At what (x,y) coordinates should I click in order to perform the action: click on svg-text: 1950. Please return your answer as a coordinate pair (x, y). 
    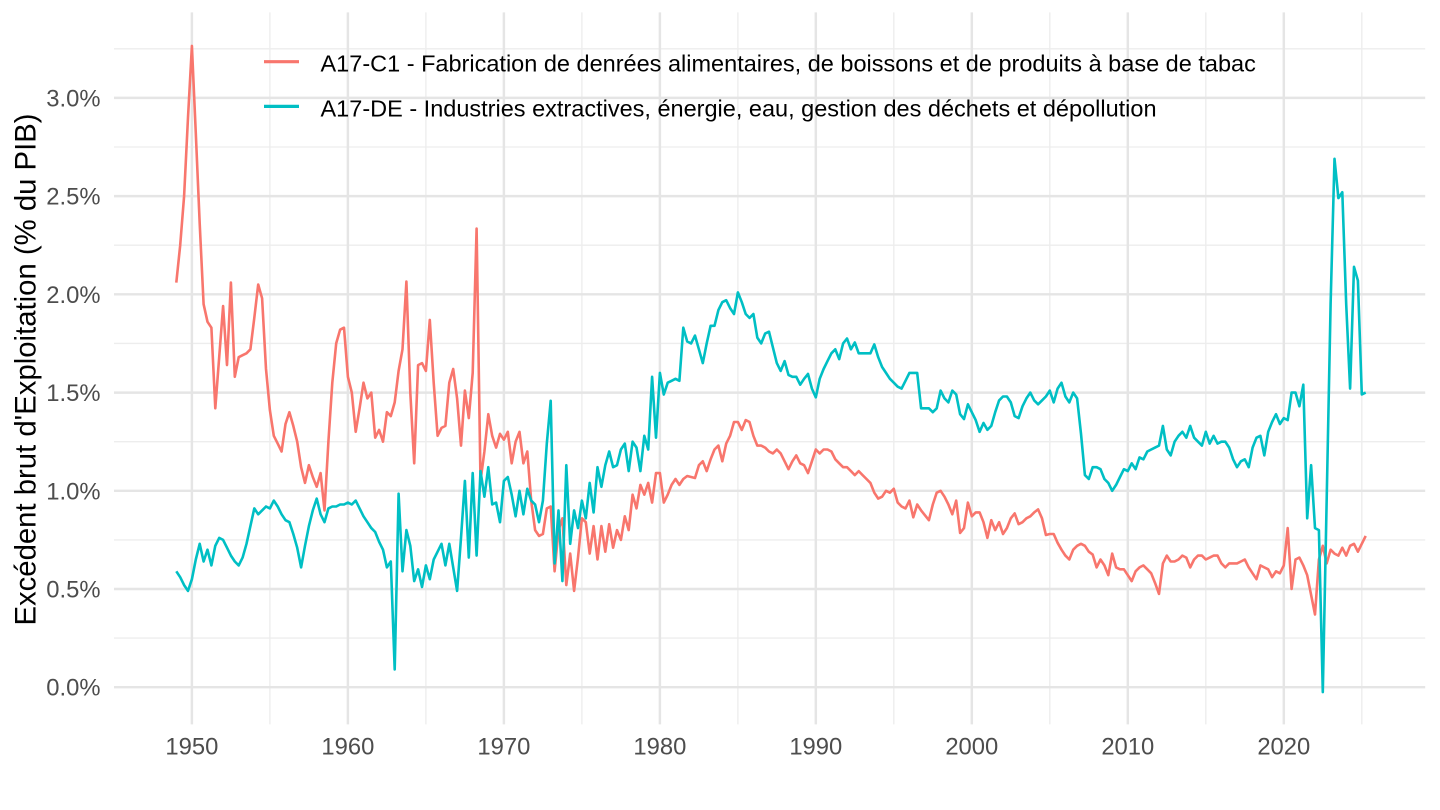
    Looking at the image, I should click on (191, 747).